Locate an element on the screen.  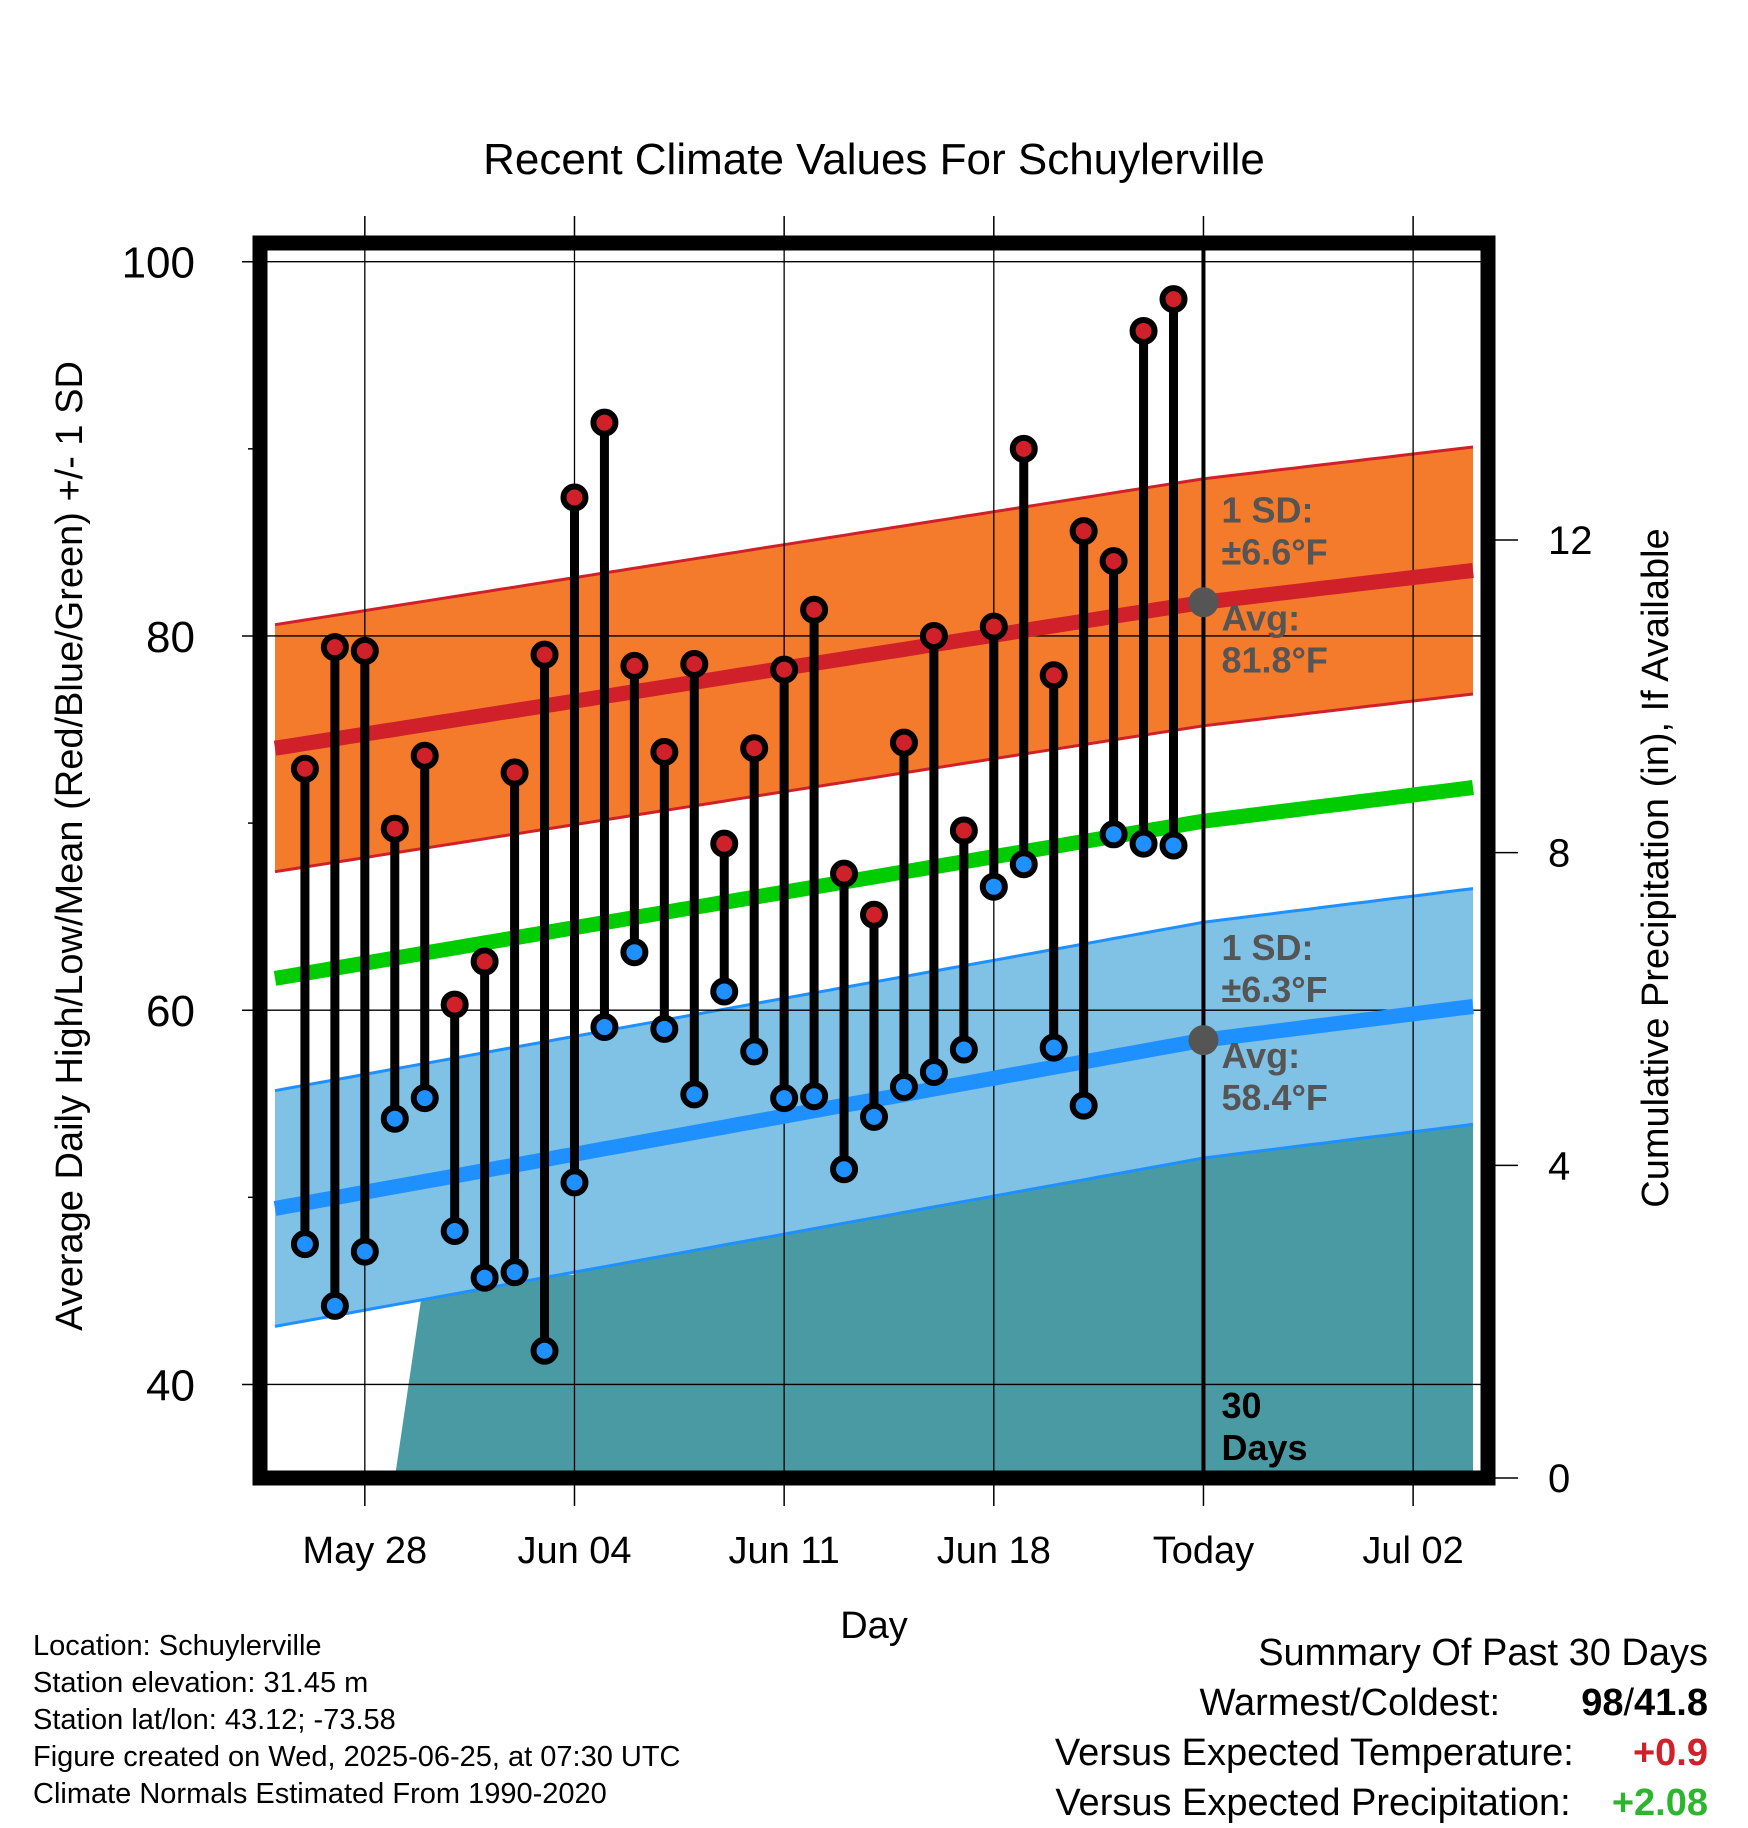
precip-label: Versus Expected Precipitation: is located at coordinates (1313, 1803).